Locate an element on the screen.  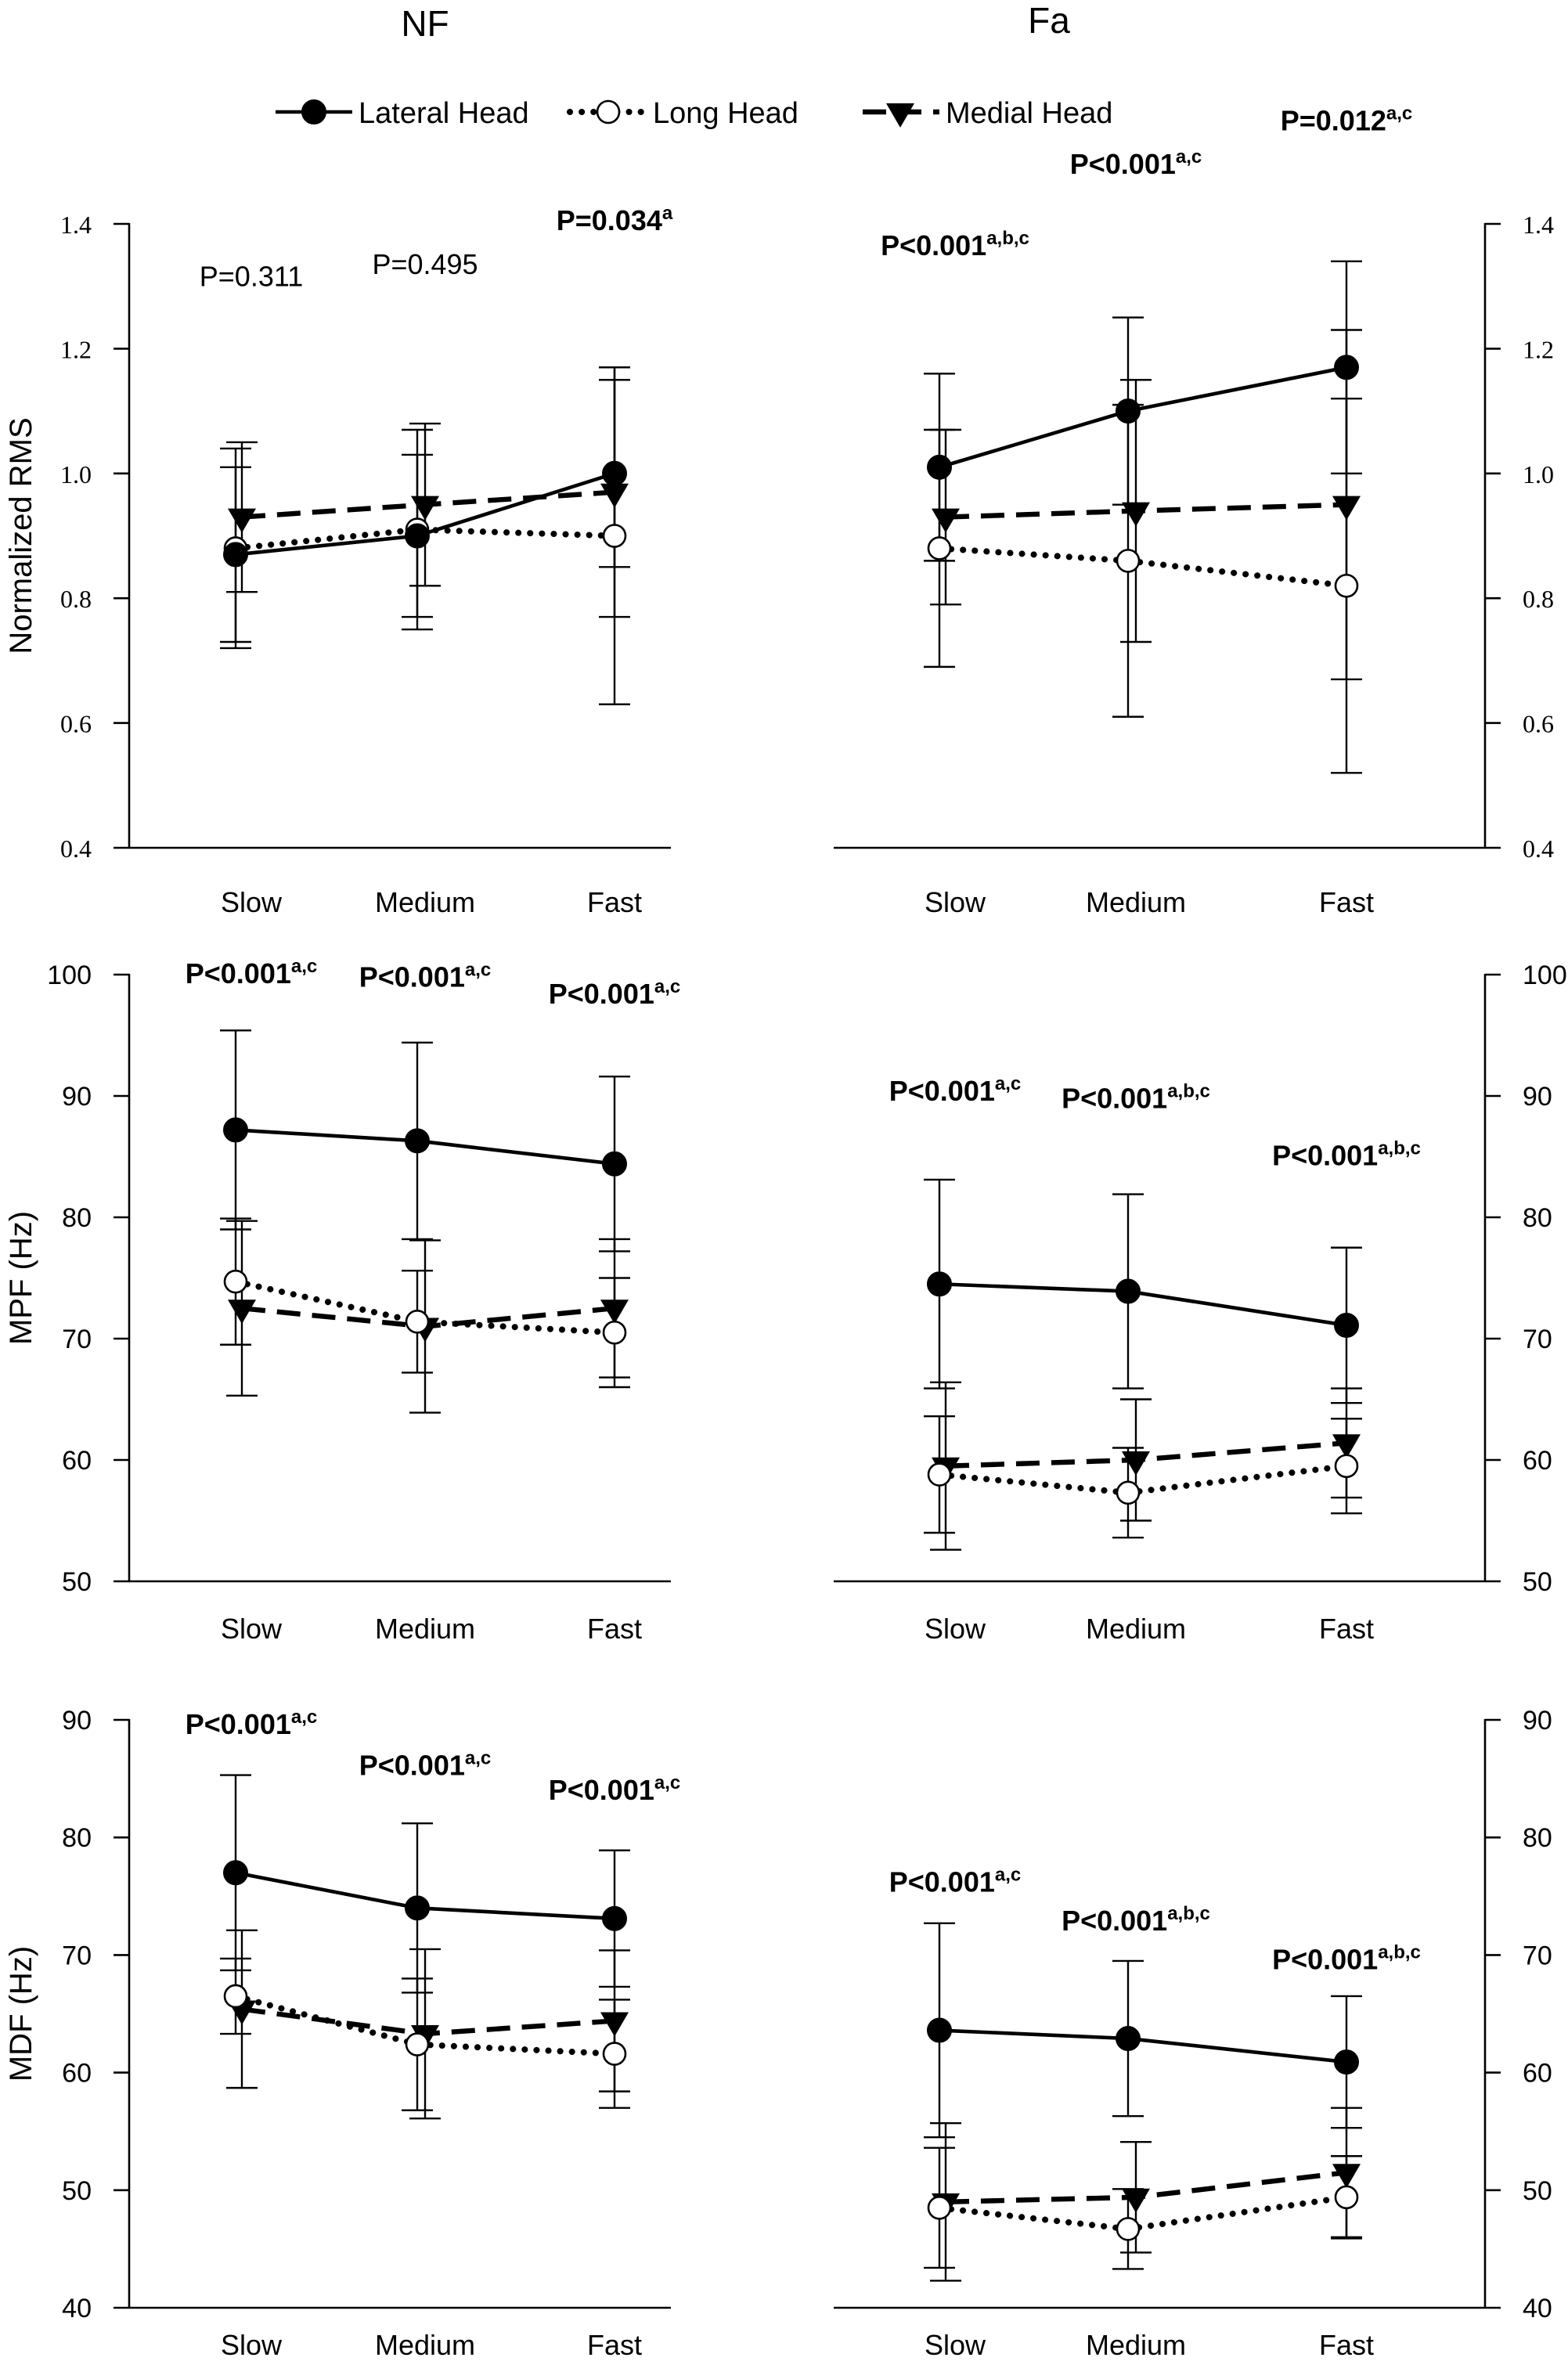
heading-left: NF is located at coordinates (425, 23).